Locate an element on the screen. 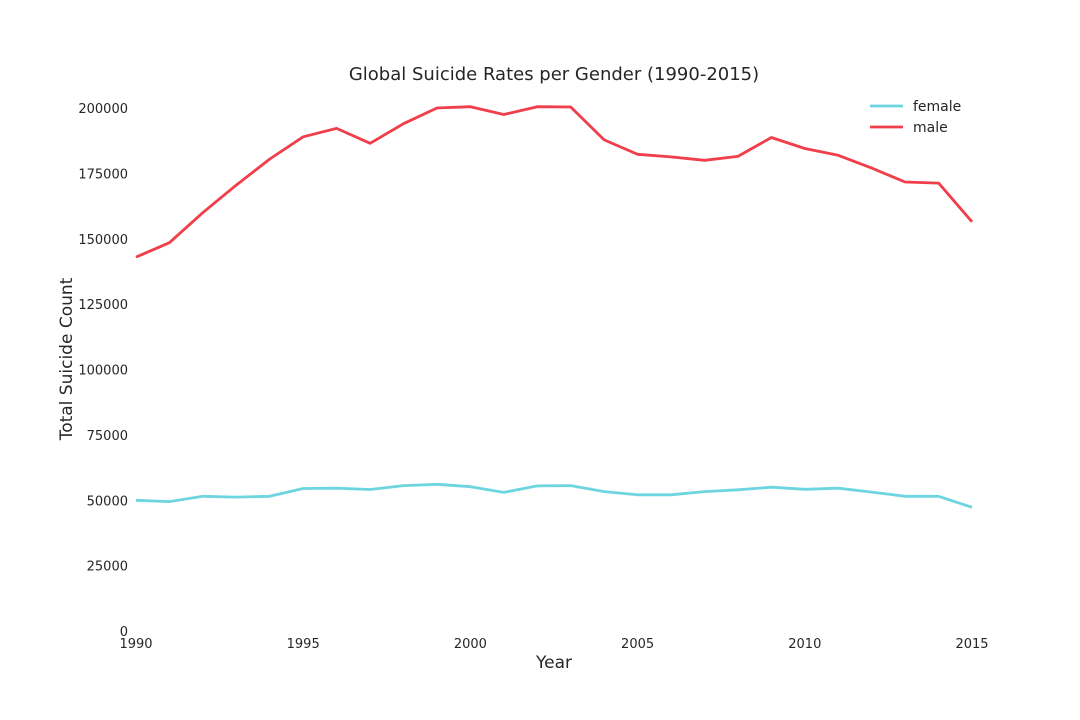 This screenshot has width=1080, height=720. y-tick-label: 150000 is located at coordinates (103, 240).